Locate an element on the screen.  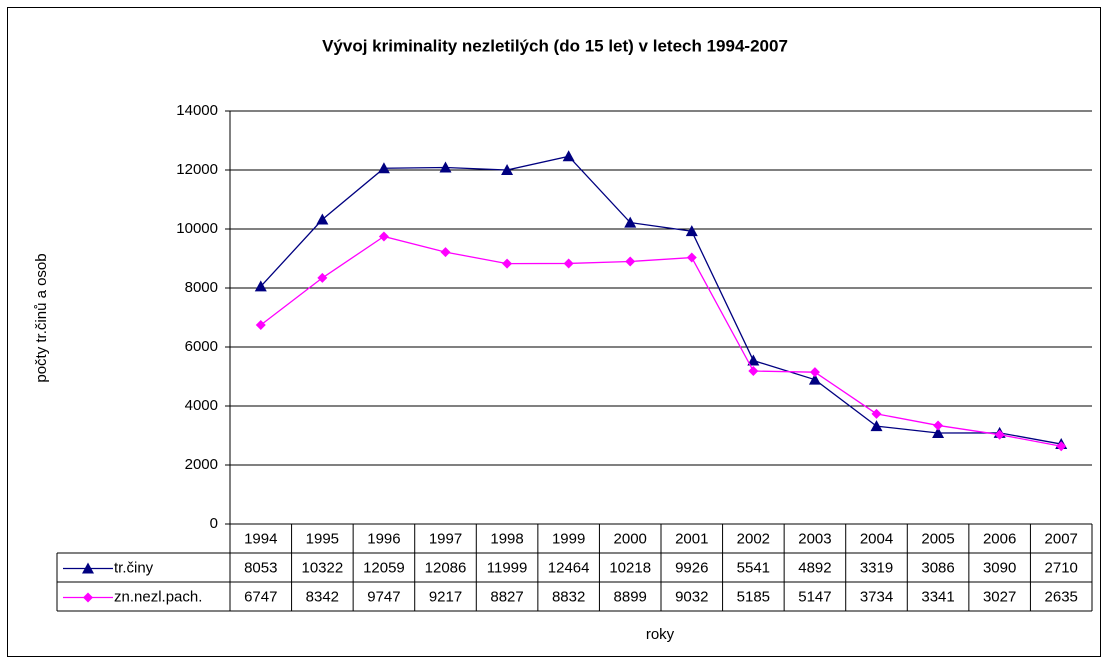
x-tick-label: 1996 is located at coordinates (383, 538).